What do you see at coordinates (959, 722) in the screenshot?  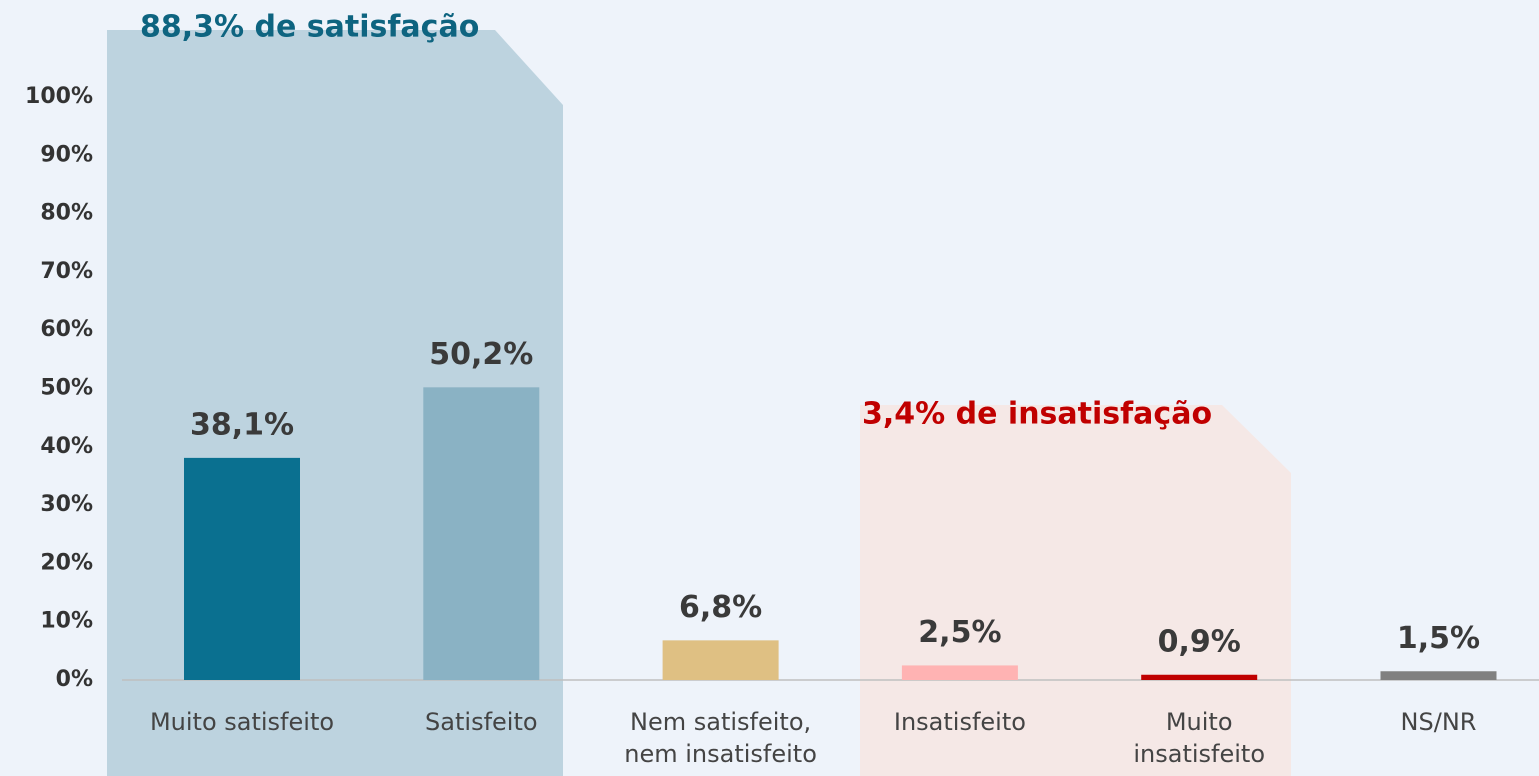 I see `x-tick-label: Insatisfeito` at bounding box center [959, 722].